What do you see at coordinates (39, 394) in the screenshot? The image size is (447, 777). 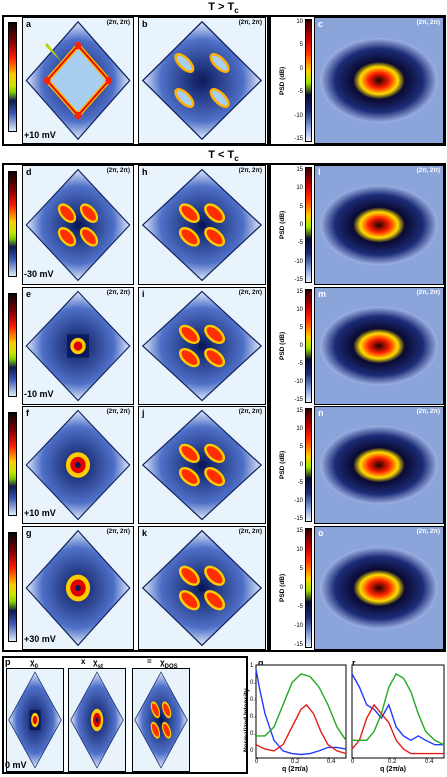 I see `energy-label: -10 mV` at bounding box center [39, 394].